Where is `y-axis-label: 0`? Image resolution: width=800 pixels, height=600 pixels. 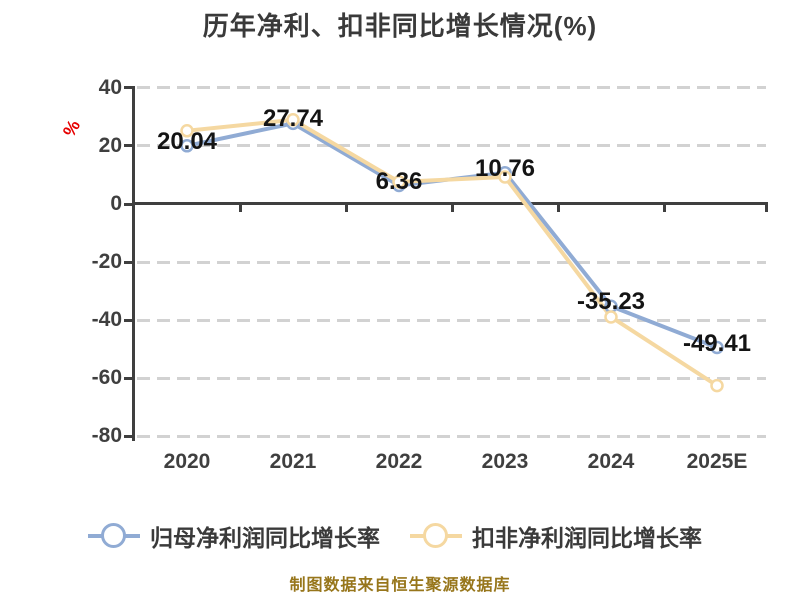 y-axis-label: 0 is located at coordinates (116, 203).